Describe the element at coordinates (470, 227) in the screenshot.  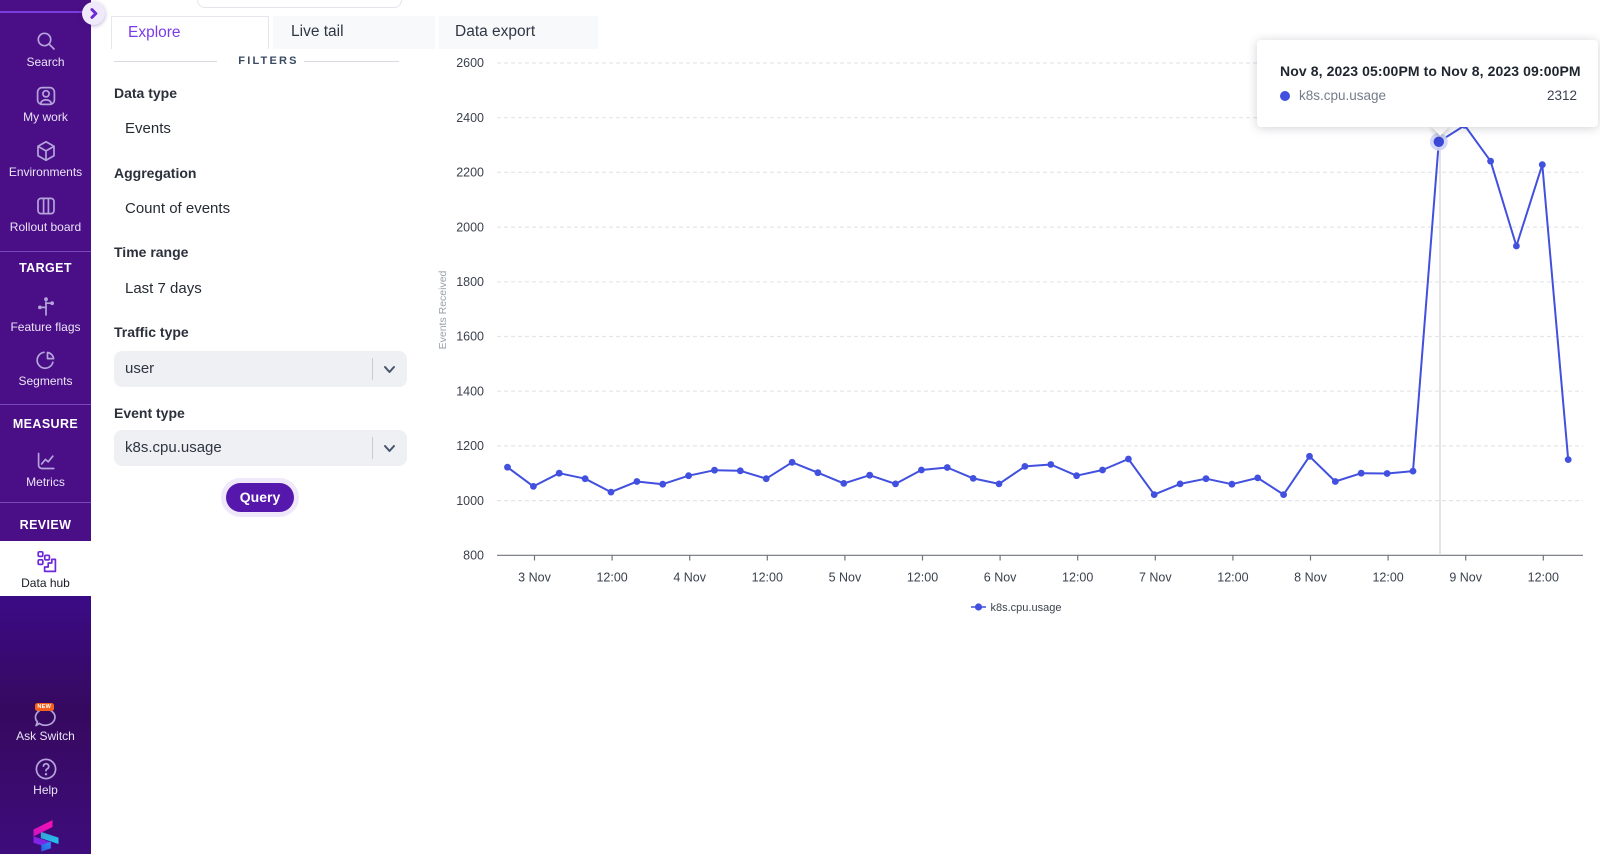
I see `svg-text: 2000` at that location.